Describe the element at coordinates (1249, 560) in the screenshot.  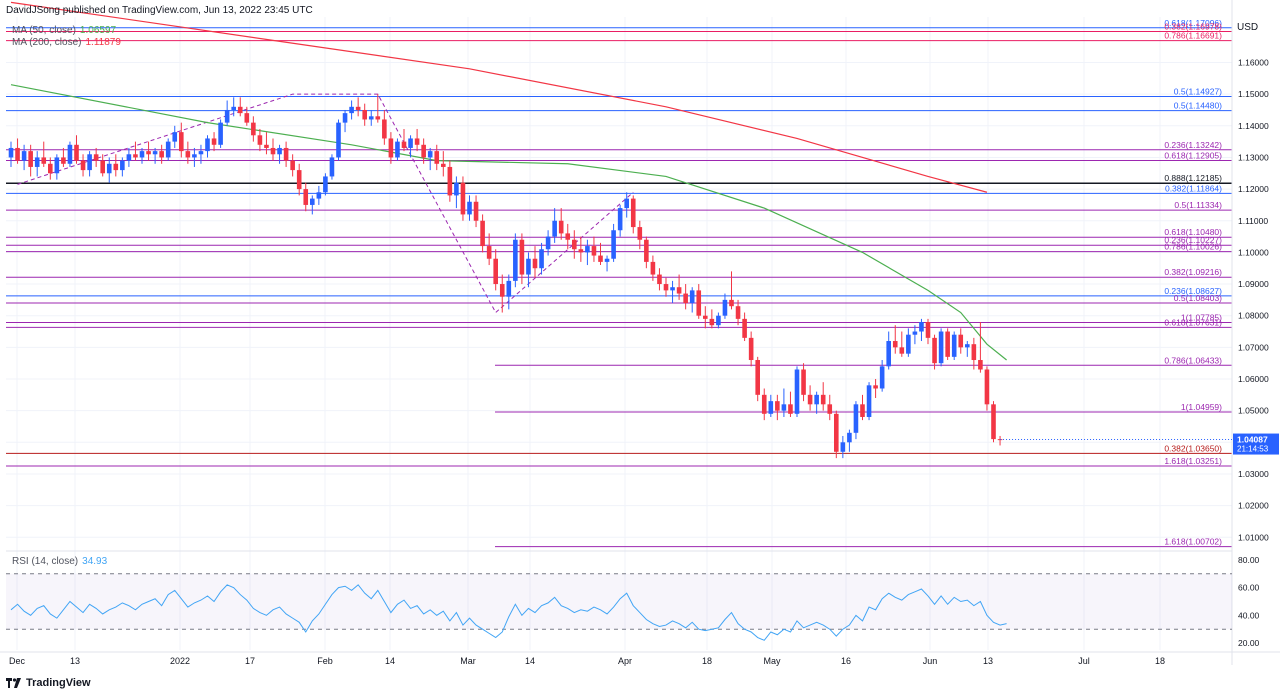
I see `rsi-tick-label: 80.00` at that location.